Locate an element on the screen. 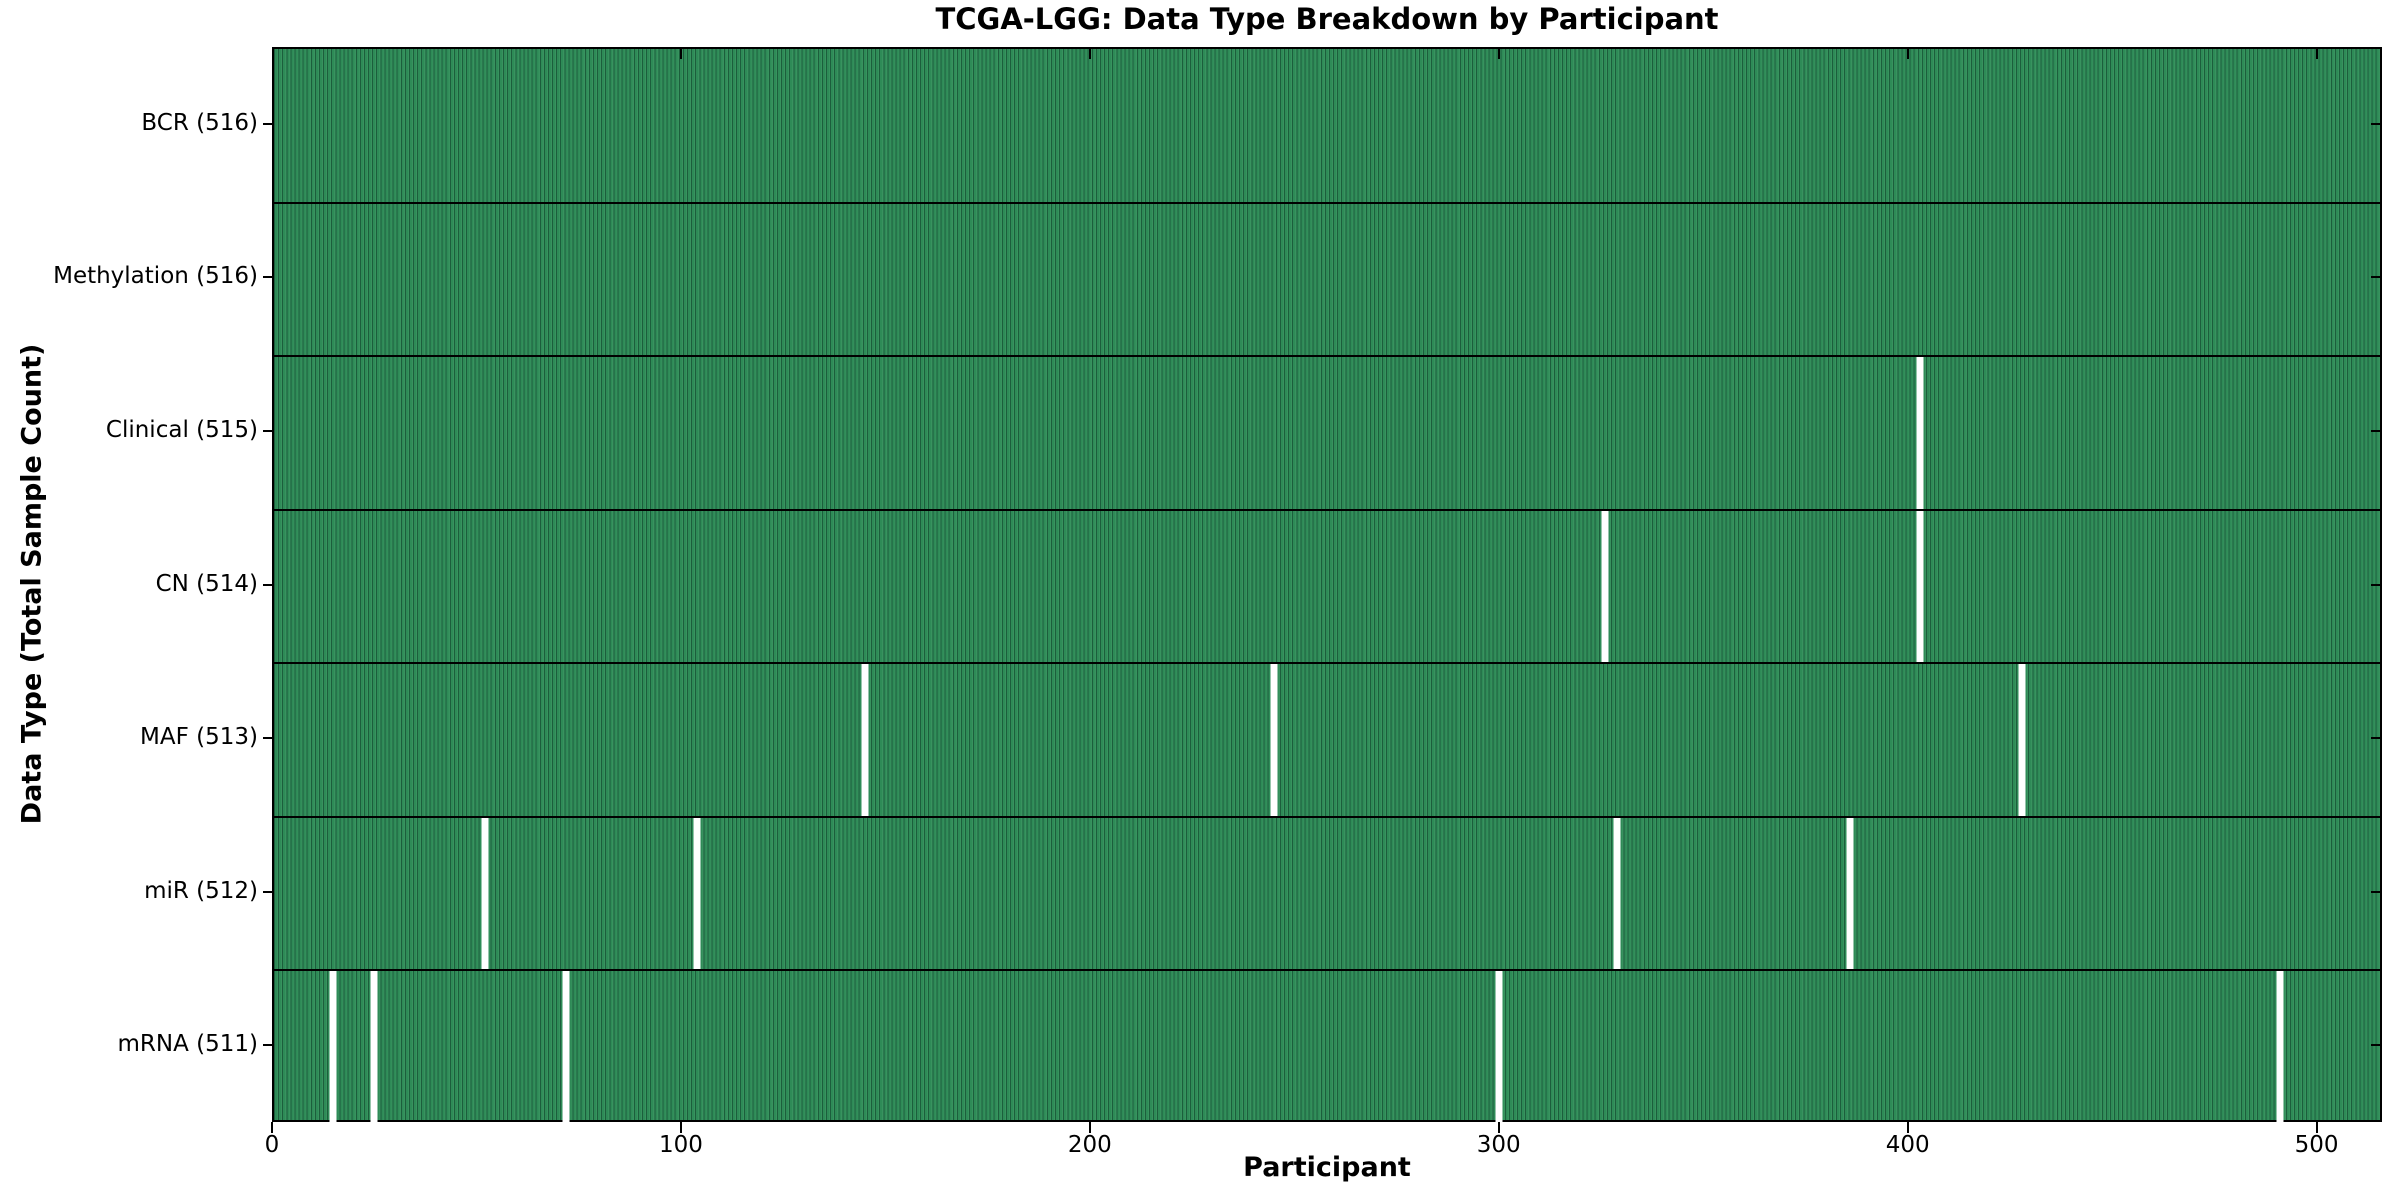  ytick-label-BCR: BCR (516) is located at coordinates (199, 122).